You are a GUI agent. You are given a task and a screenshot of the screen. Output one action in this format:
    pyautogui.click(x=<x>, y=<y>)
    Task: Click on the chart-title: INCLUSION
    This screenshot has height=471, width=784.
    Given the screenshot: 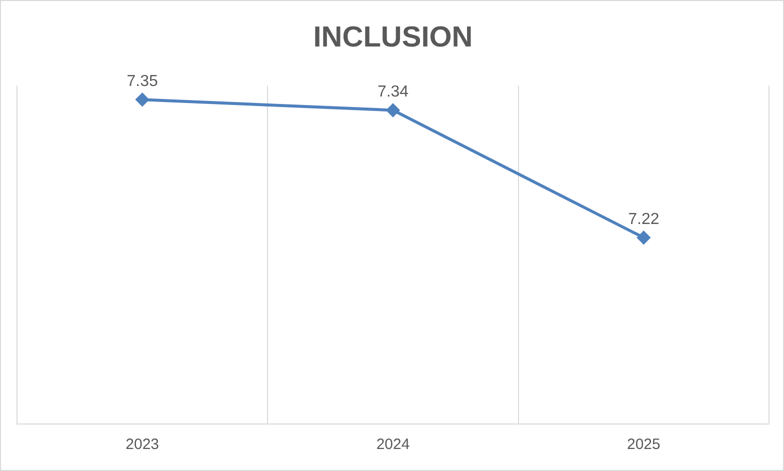 What is the action you would take?
    pyautogui.click(x=393, y=37)
    